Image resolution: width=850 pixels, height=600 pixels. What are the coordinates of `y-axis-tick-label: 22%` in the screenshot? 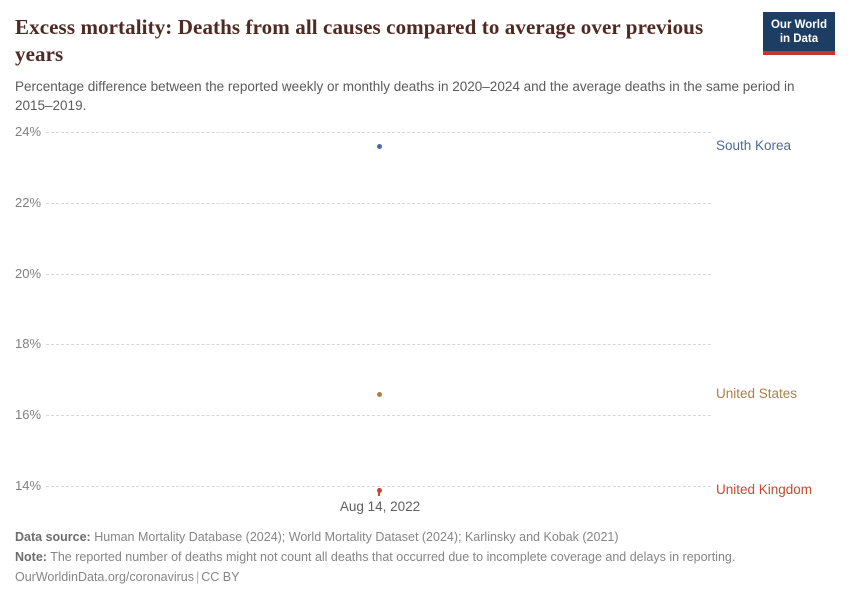 It's located at (28, 202).